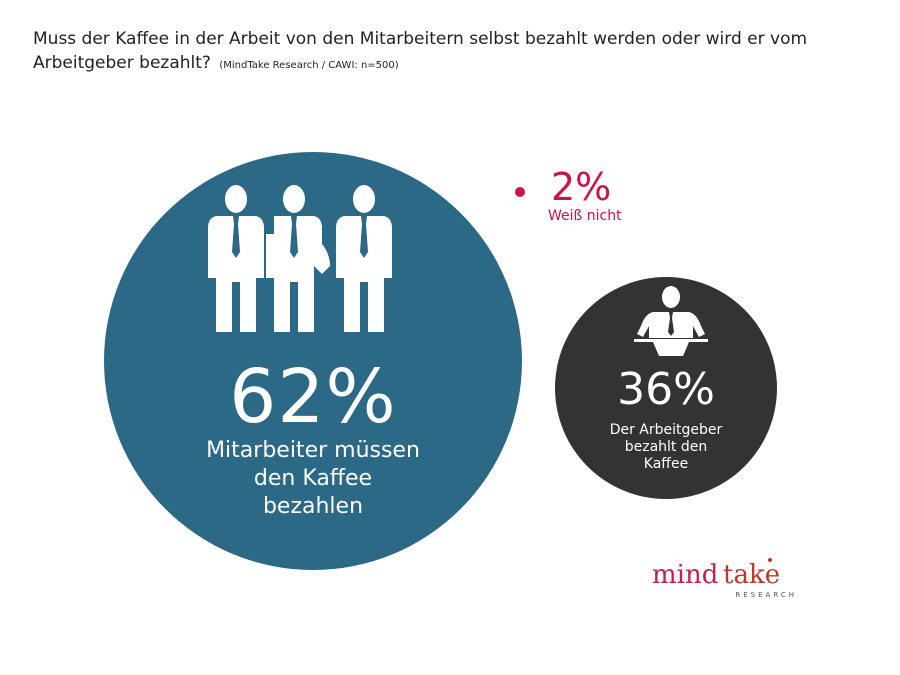 This screenshot has width=900, height=675. What do you see at coordinates (666, 430) in the screenshot?
I see `label-line: Der Arbeitgeber` at bounding box center [666, 430].